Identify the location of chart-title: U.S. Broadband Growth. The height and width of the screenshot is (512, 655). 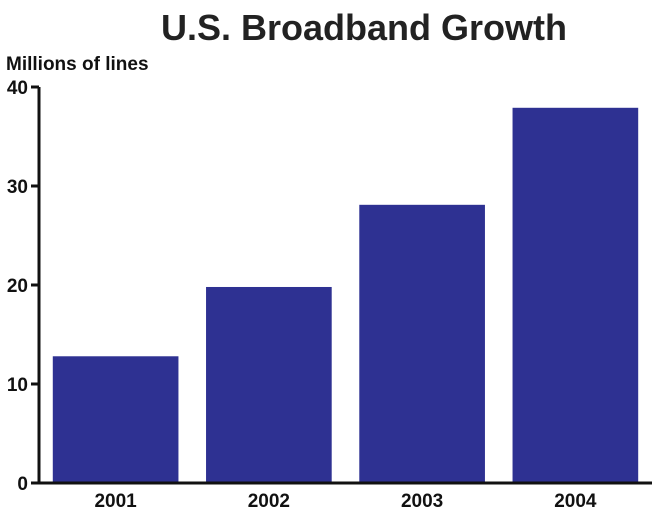
(364, 27).